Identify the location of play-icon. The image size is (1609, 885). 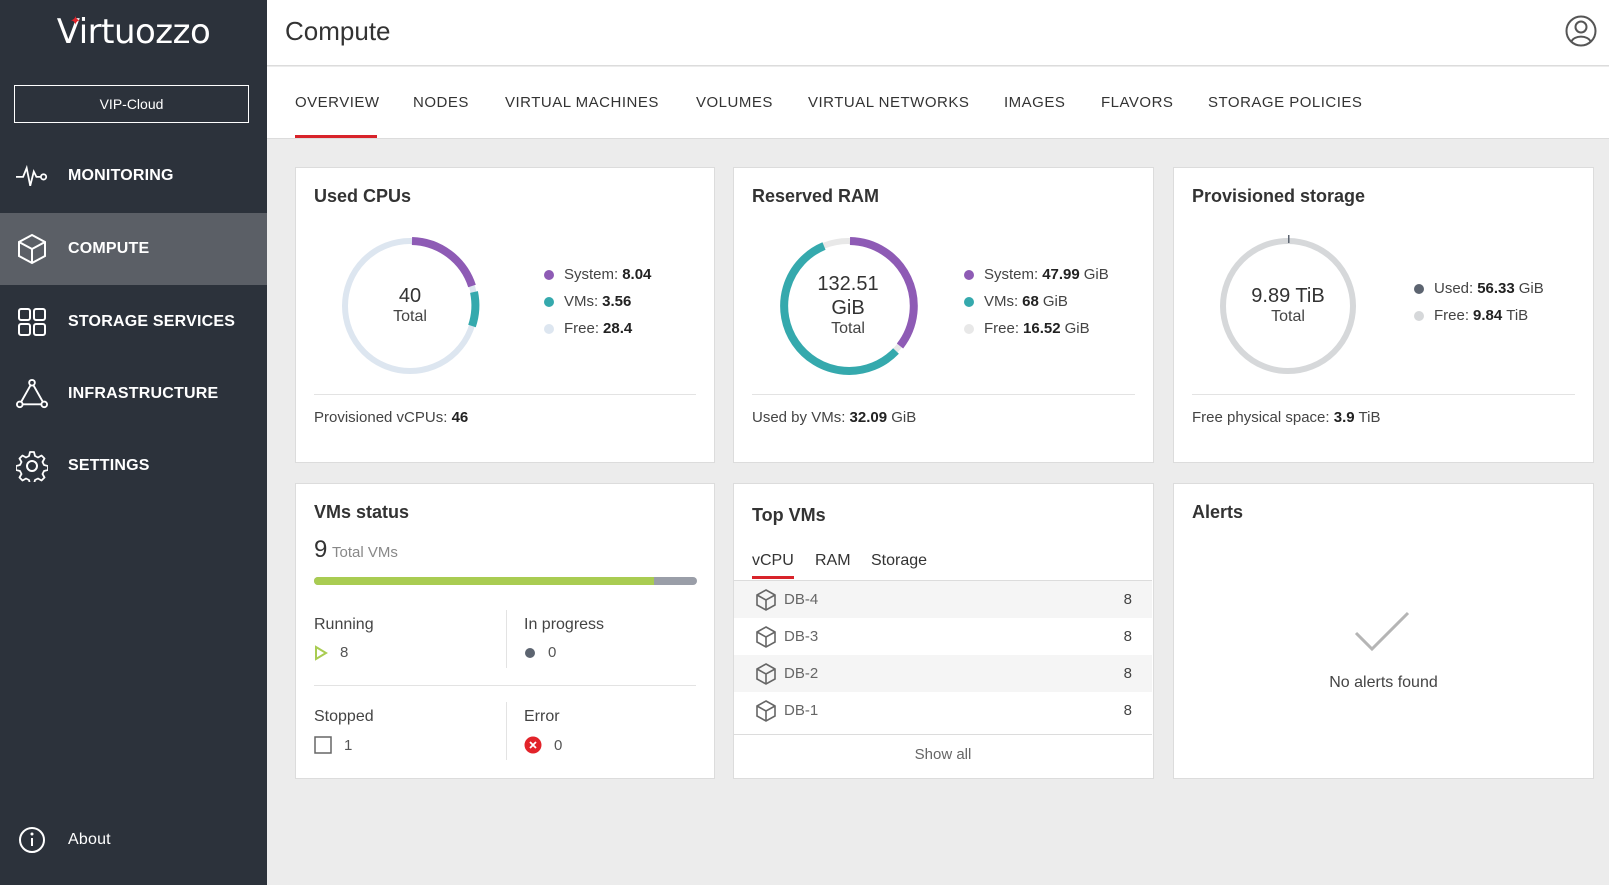
(321, 652).